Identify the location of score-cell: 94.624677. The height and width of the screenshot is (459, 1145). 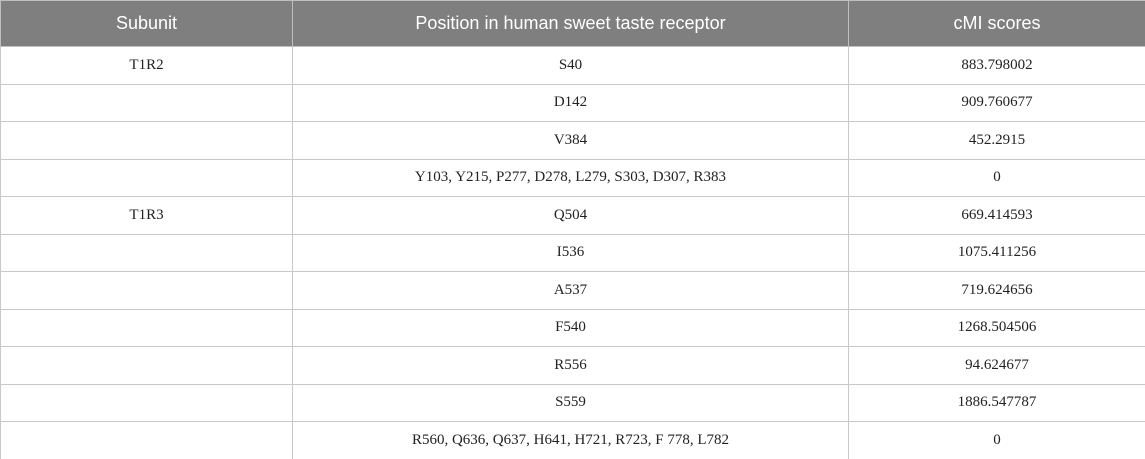
(996, 365).